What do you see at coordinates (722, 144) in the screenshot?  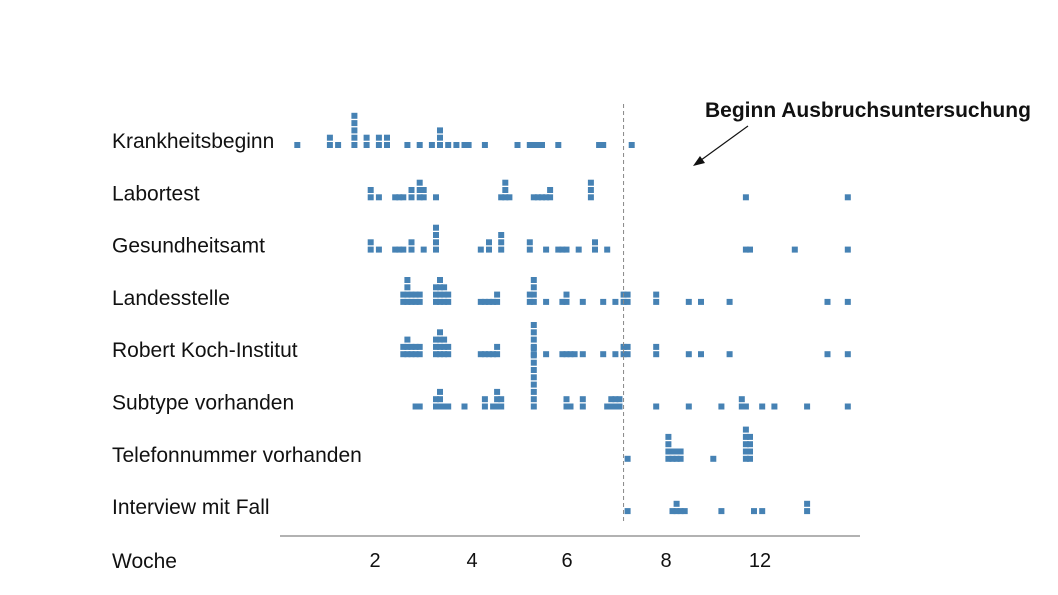 I see `annotation-arrow` at bounding box center [722, 144].